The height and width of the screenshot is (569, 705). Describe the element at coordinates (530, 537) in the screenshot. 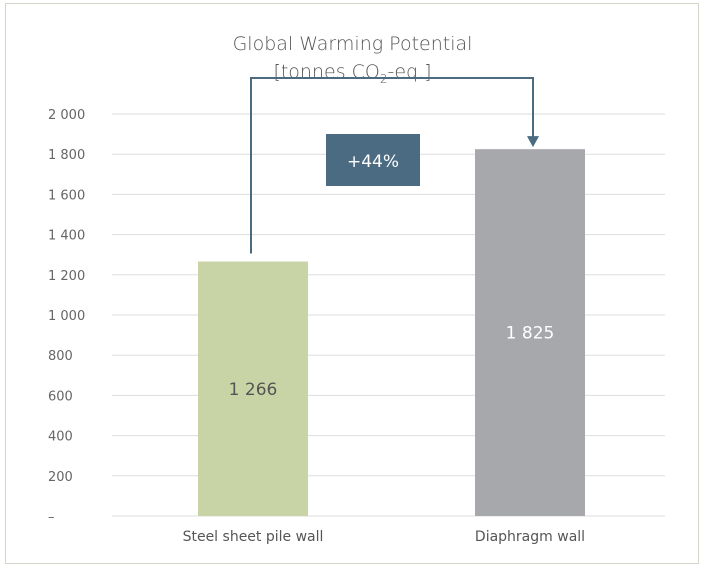

I see `x-tick-label: Diaphragm wall` at that location.